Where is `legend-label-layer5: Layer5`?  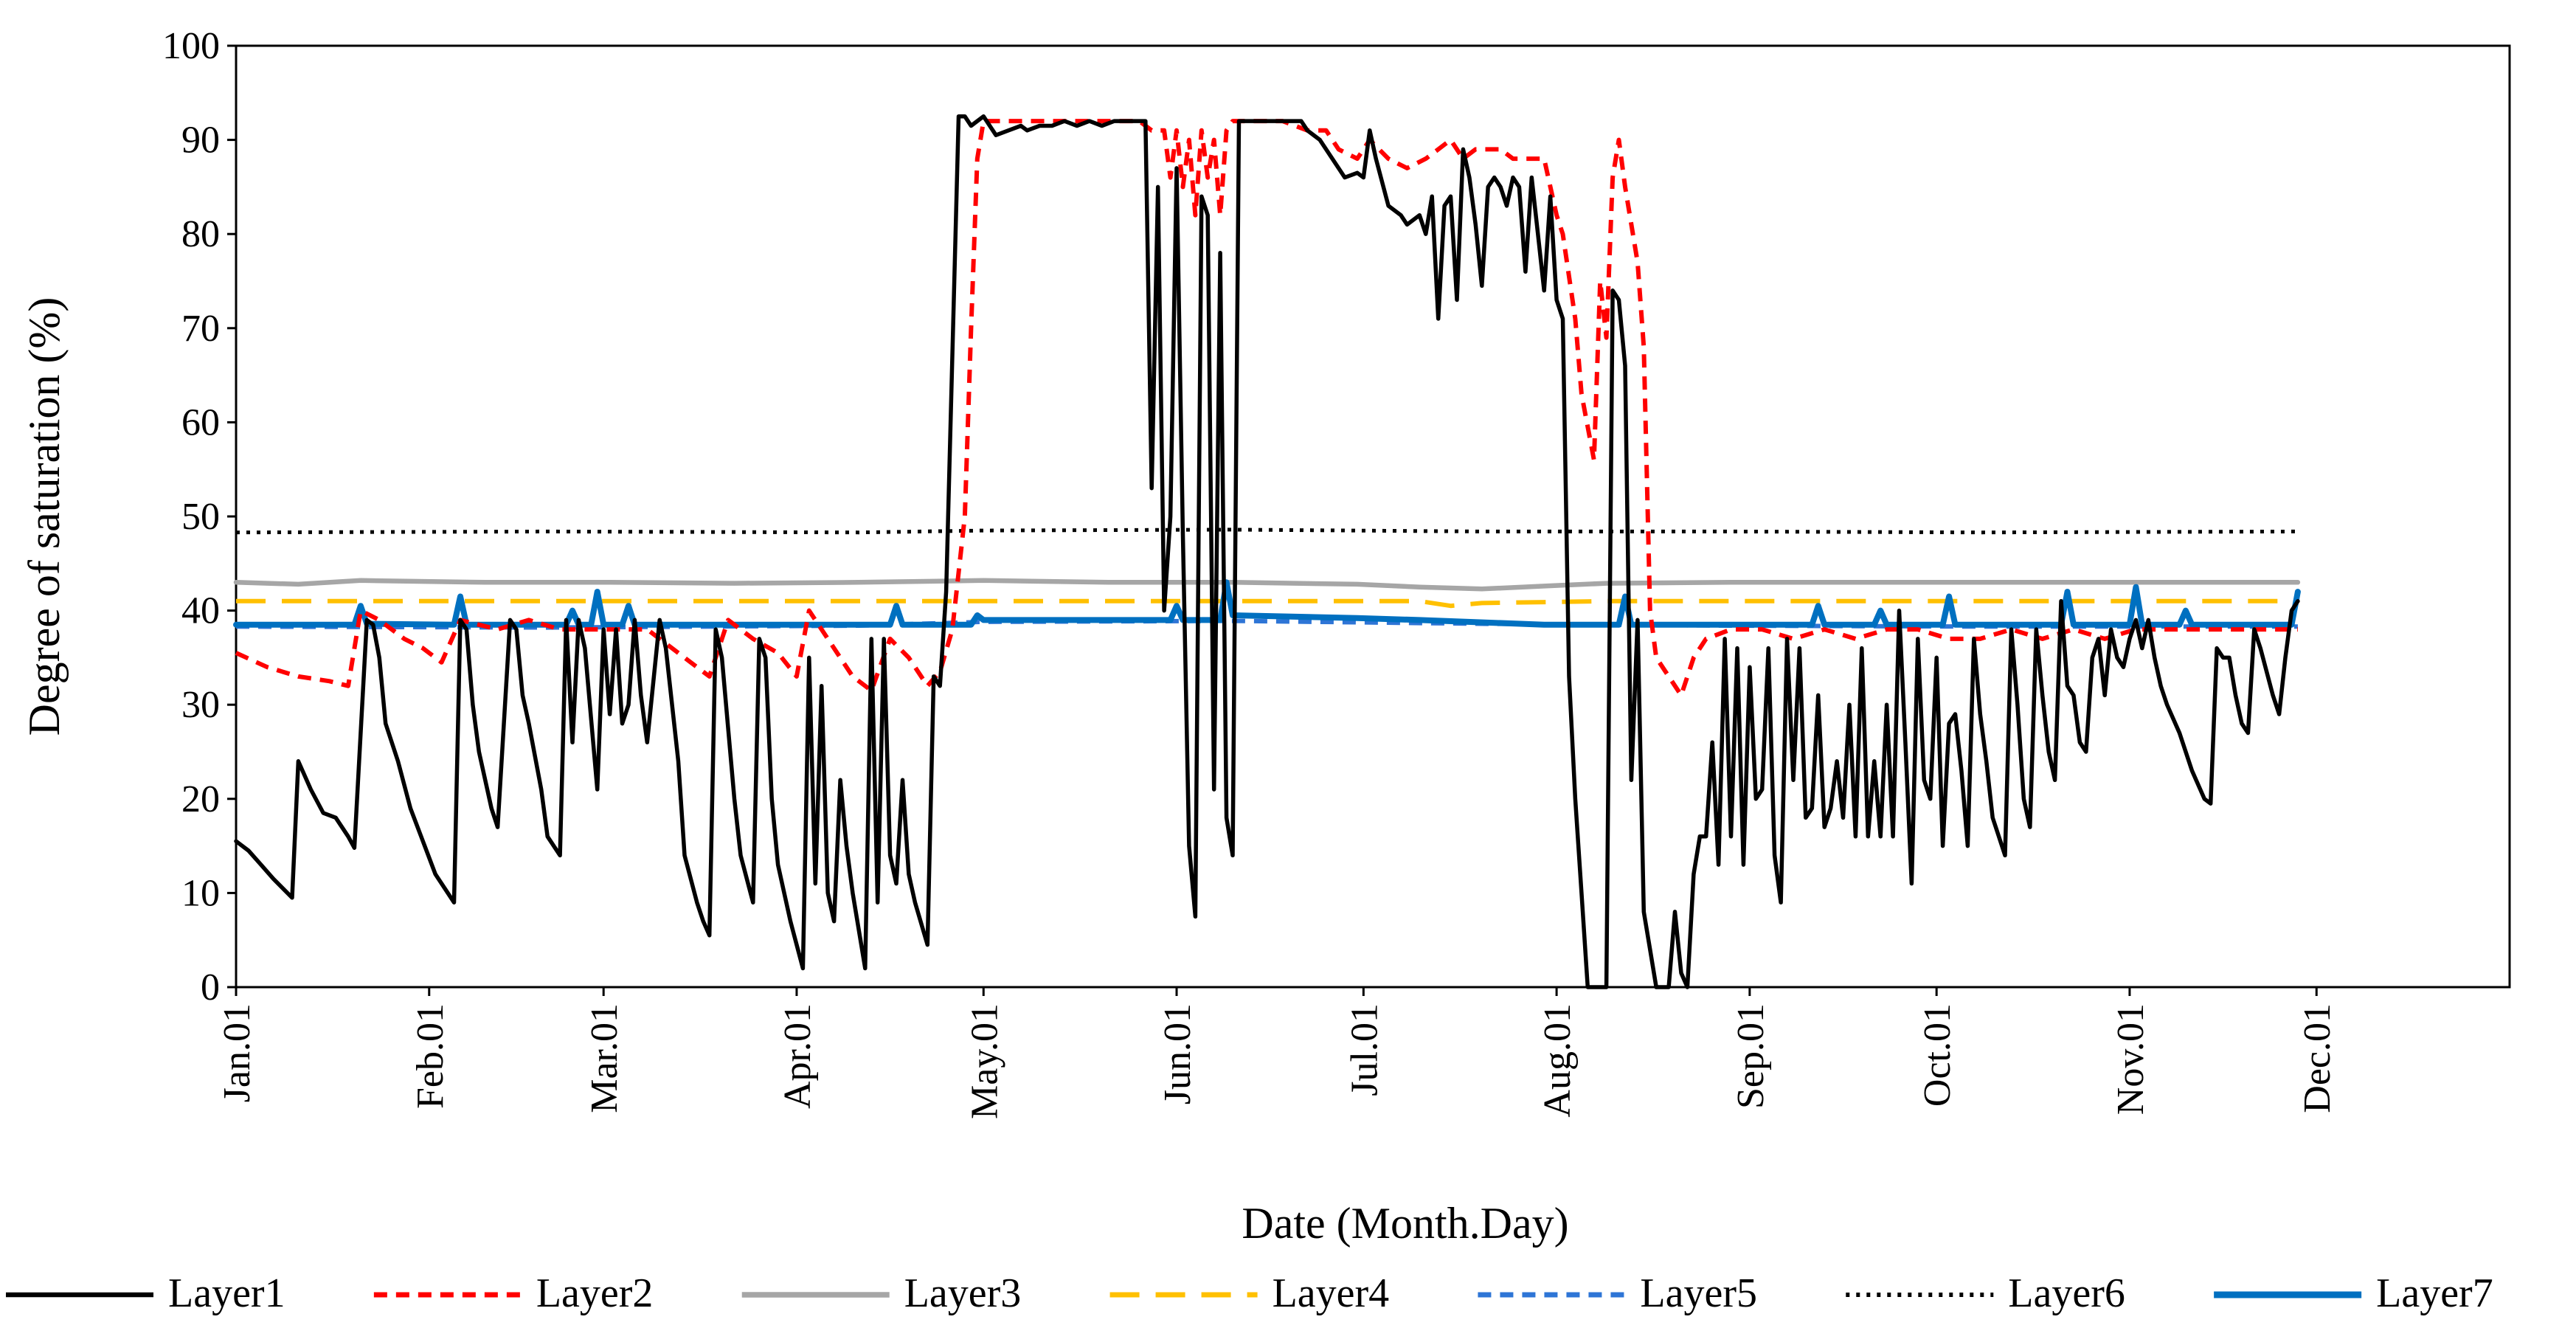 legend-label-layer5: Layer5 is located at coordinates (1699, 1293).